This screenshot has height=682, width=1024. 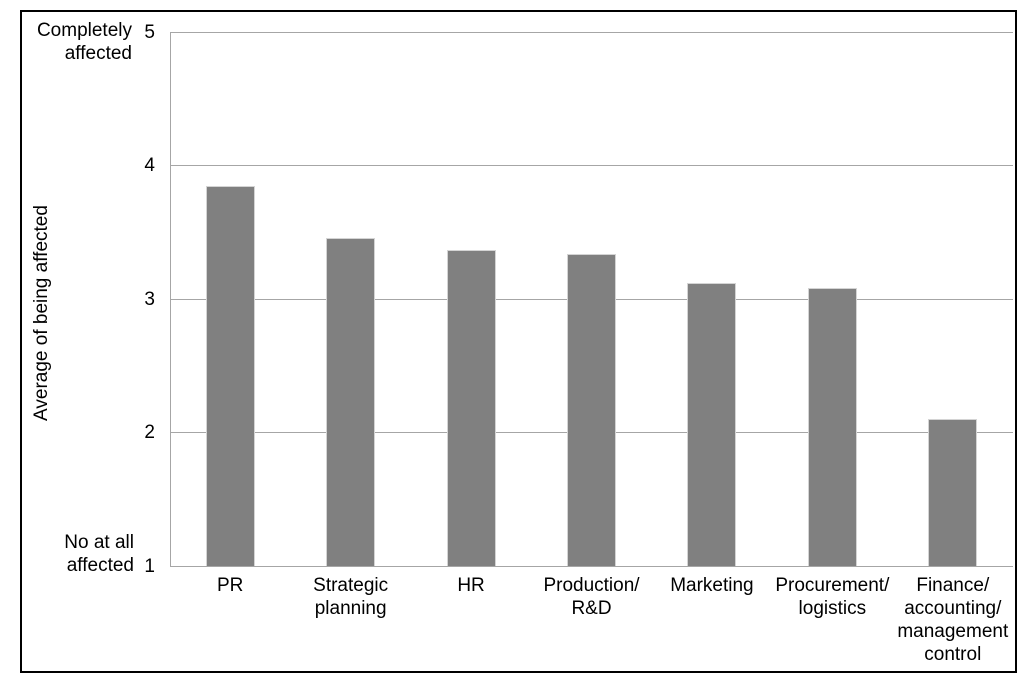 What do you see at coordinates (712, 585) in the screenshot?
I see `x-category-label-5: Marketing` at bounding box center [712, 585].